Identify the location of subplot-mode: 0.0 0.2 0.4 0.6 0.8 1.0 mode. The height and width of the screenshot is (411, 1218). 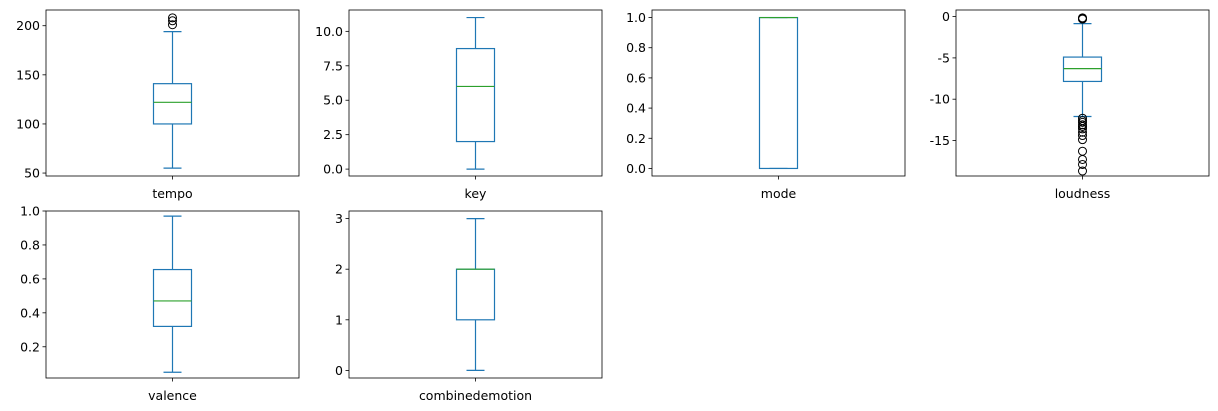
(766, 105).